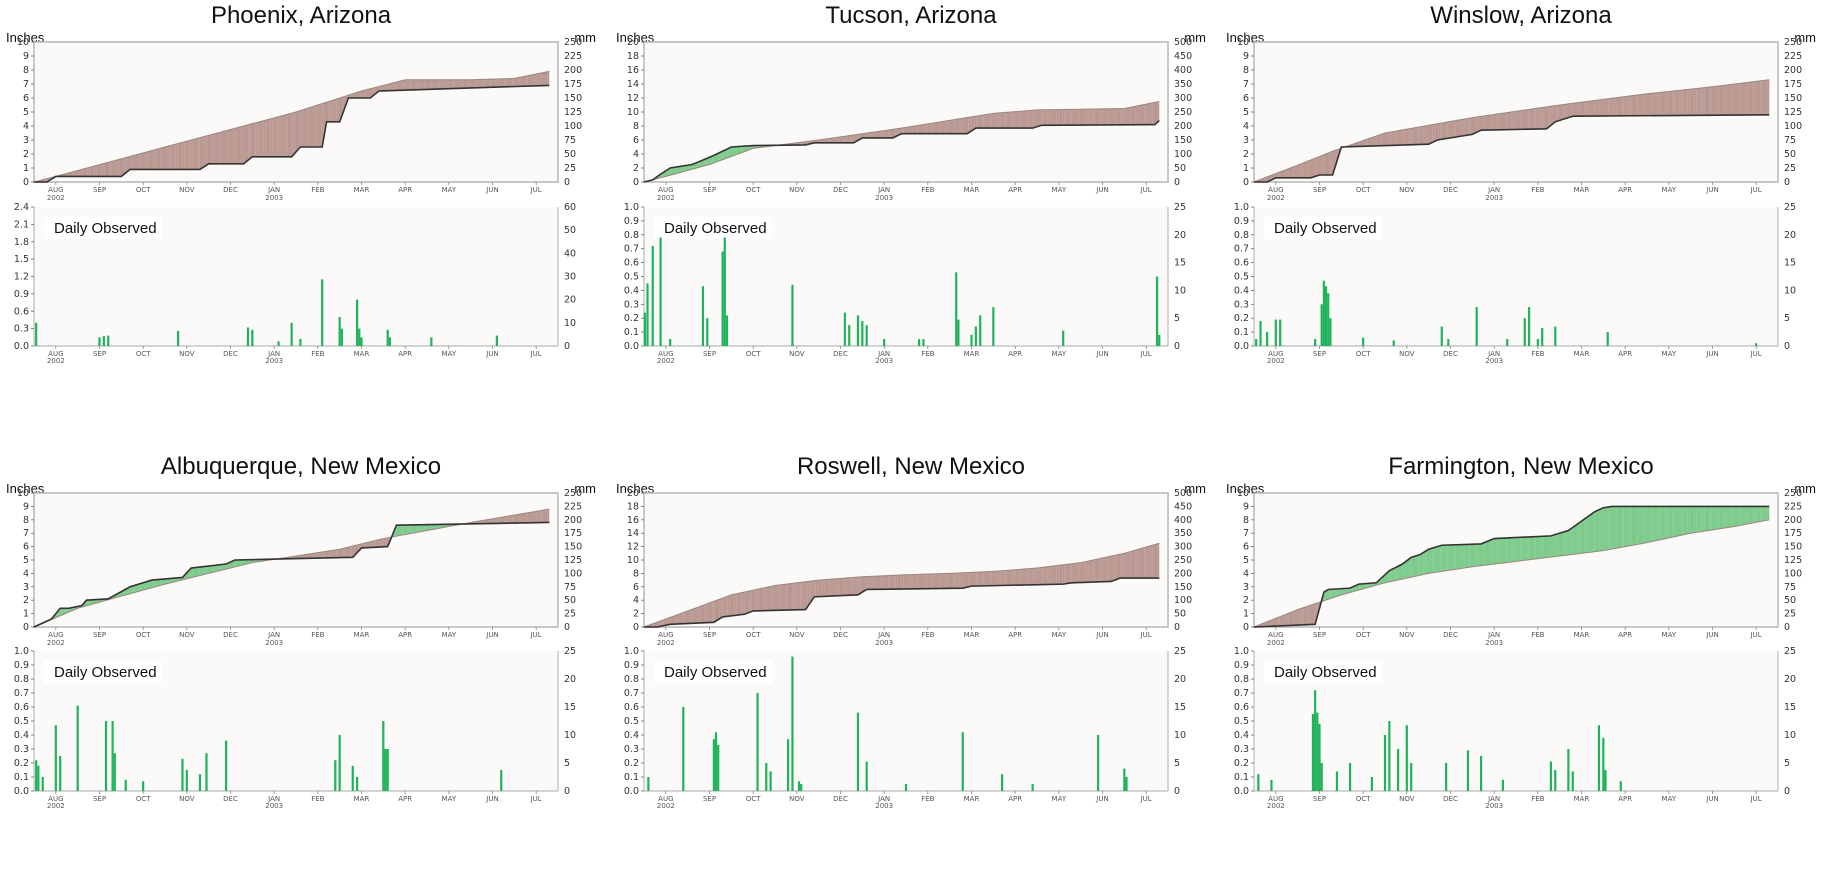 Image resolution: width=1829 pixels, height=879 pixels. Describe the element at coordinates (631, 290) in the screenshot. I see `y-tick-label: 0.4` at that location.